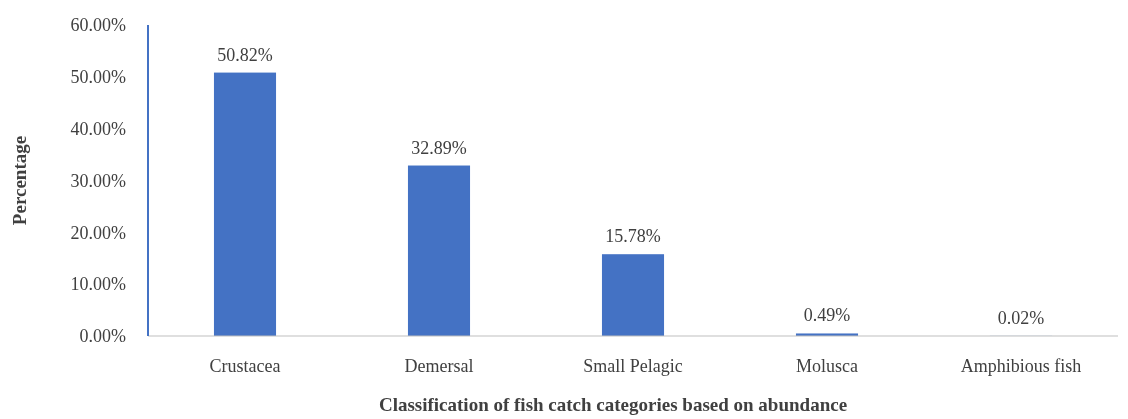  I want to click on x-tick-label: Small Pelagic, so click(633, 366).